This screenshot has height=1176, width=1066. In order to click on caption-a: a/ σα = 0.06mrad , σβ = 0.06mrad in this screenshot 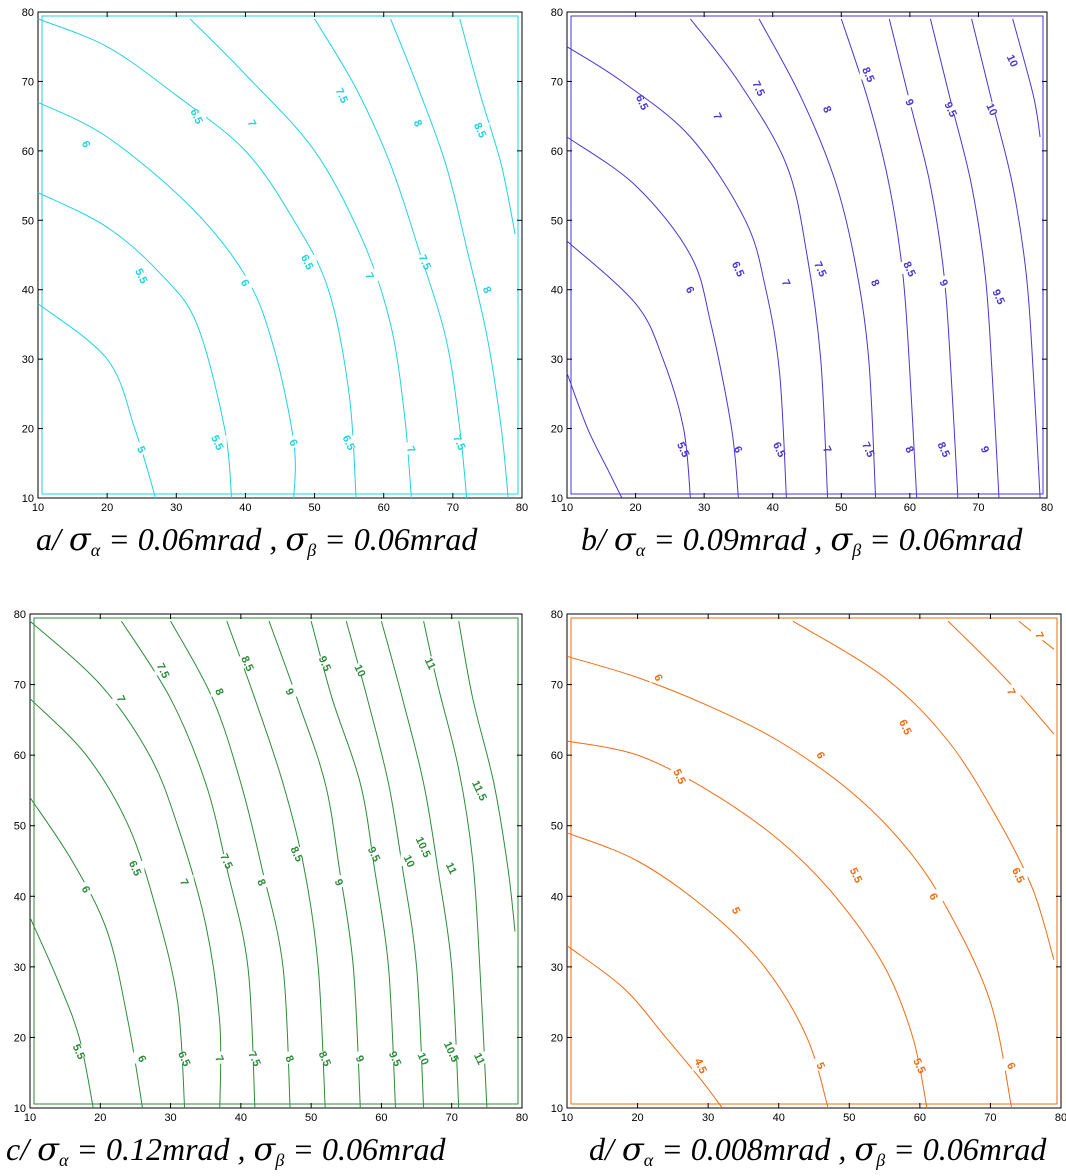, I will do `click(257, 540)`.